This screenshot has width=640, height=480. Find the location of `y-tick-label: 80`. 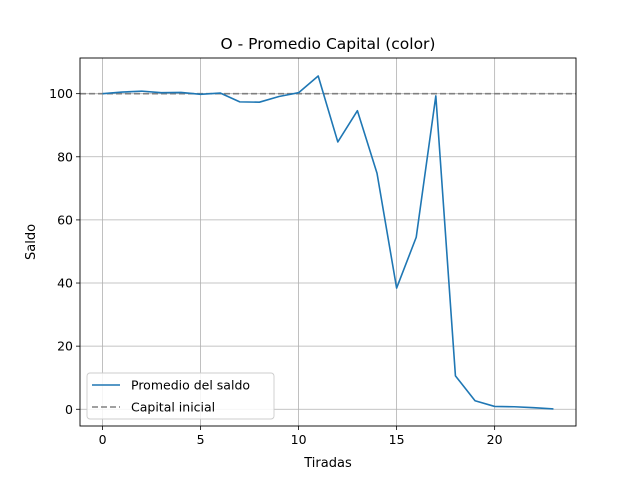

y-tick-label: 80 is located at coordinates (65, 156).